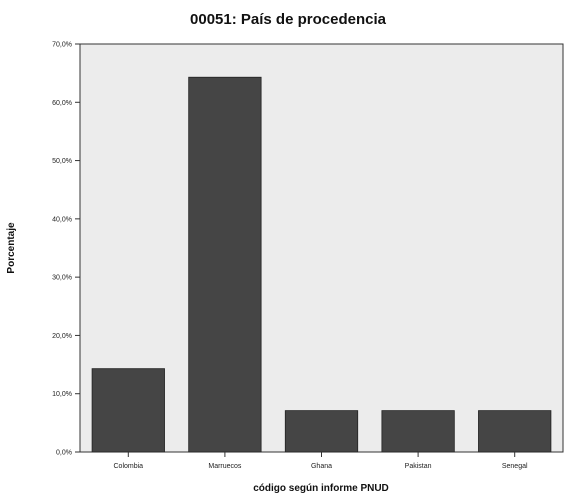 The width and height of the screenshot is (576, 496). Describe the element at coordinates (62, 336) in the screenshot. I see `y-tick-label: 20,0%` at that location.